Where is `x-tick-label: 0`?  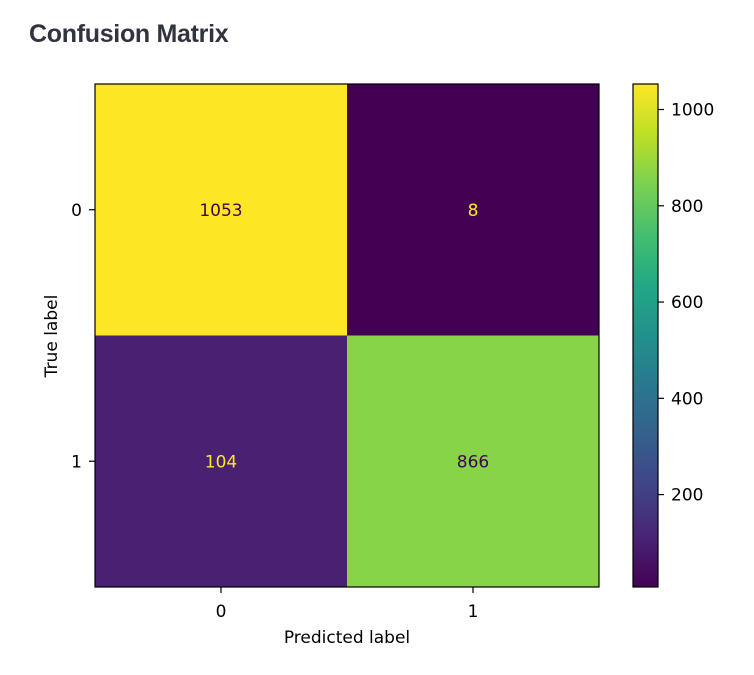
x-tick-label: 0 is located at coordinates (221, 612).